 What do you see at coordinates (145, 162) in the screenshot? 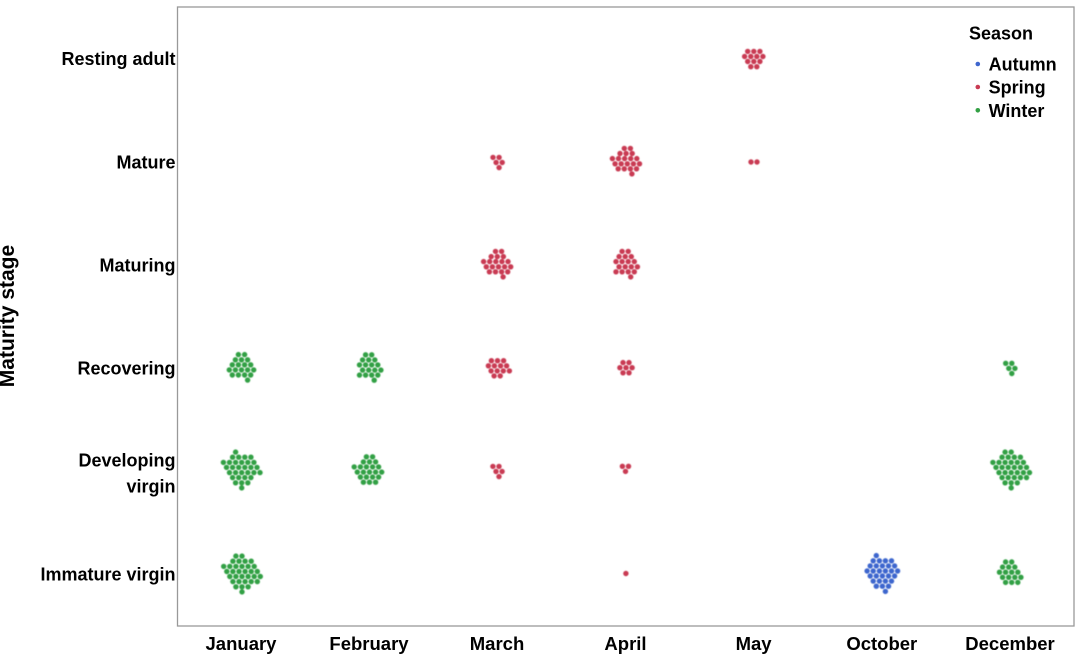
I see `svg-text: Mature` at bounding box center [145, 162].